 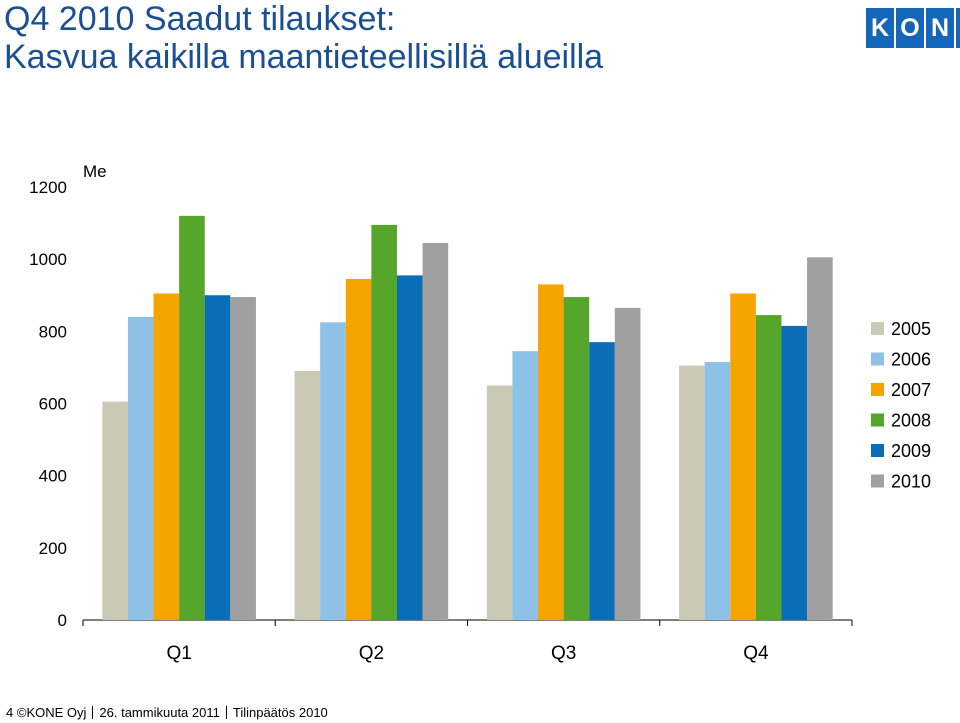 What do you see at coordinates (692, 492) in the screenshot?
I see `bar-q4-2005` at bounding box center [692, 492].